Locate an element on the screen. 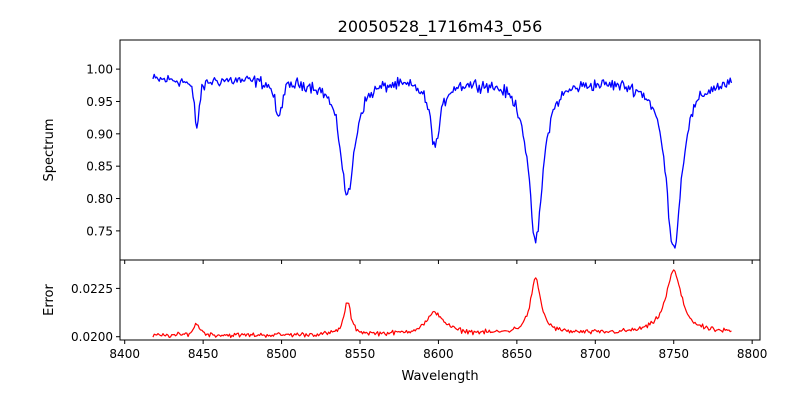  error-y-axis-label: Error is located at coordinates (49, 300).